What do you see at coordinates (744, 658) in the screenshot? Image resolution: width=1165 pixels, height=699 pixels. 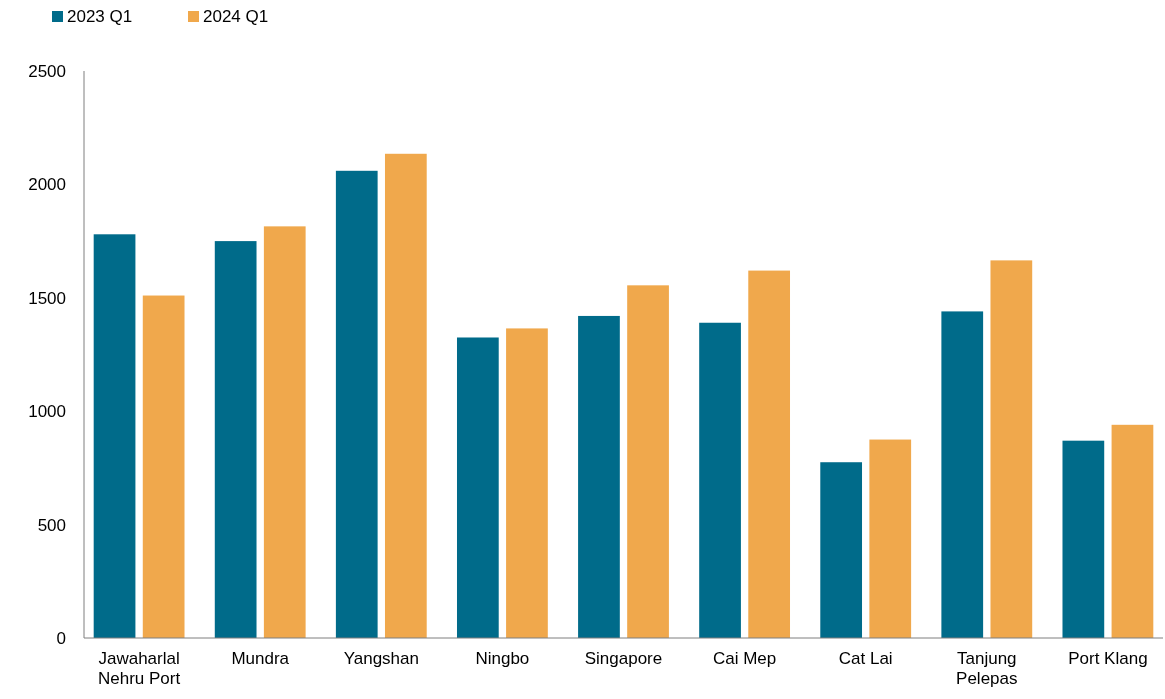 I see `x-tick-label: Cai Mep` at bounding box center [744, 658].